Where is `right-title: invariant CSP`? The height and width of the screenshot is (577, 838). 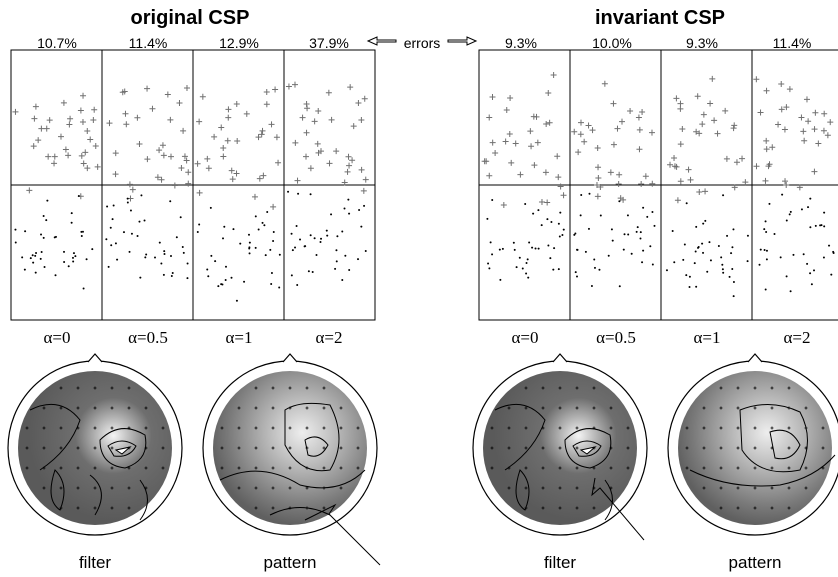
right-title: invariant CSP is located at coordinates (660, 18).